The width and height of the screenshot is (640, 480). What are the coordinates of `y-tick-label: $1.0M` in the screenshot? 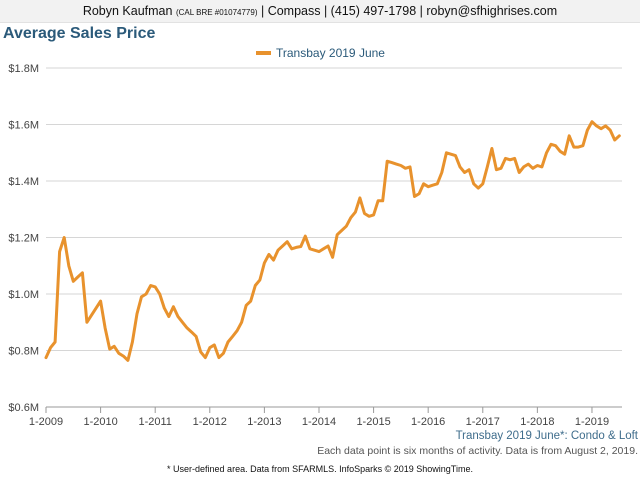 It's located at (23, 295).